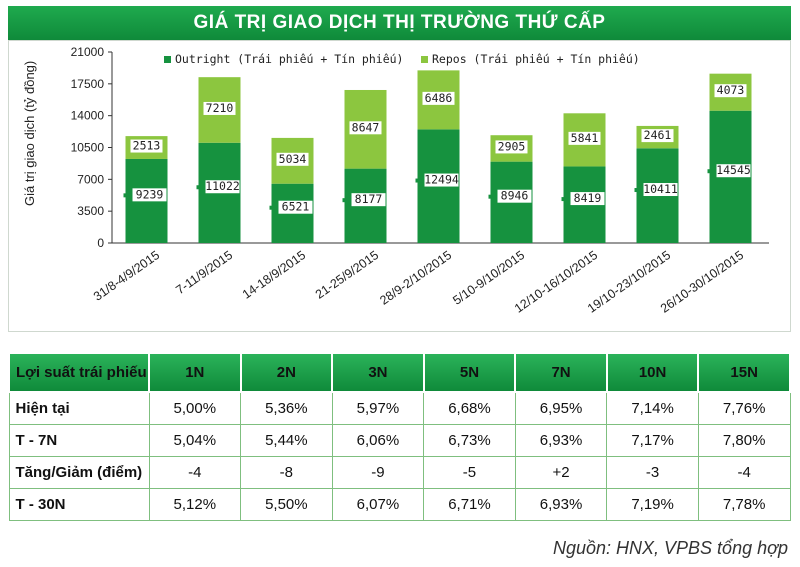  I want to click on table-cell: -8, so click(286, 472).